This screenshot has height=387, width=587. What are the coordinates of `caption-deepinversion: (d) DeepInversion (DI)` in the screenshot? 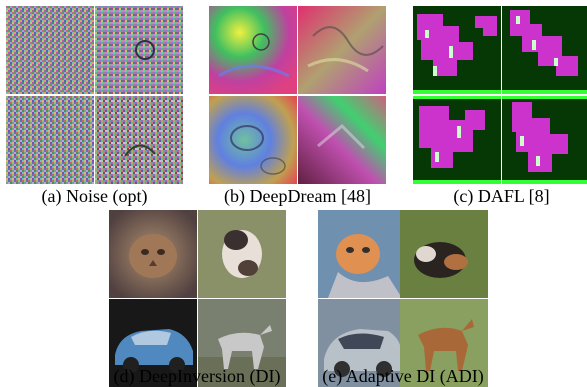 It's located at (197, 376).